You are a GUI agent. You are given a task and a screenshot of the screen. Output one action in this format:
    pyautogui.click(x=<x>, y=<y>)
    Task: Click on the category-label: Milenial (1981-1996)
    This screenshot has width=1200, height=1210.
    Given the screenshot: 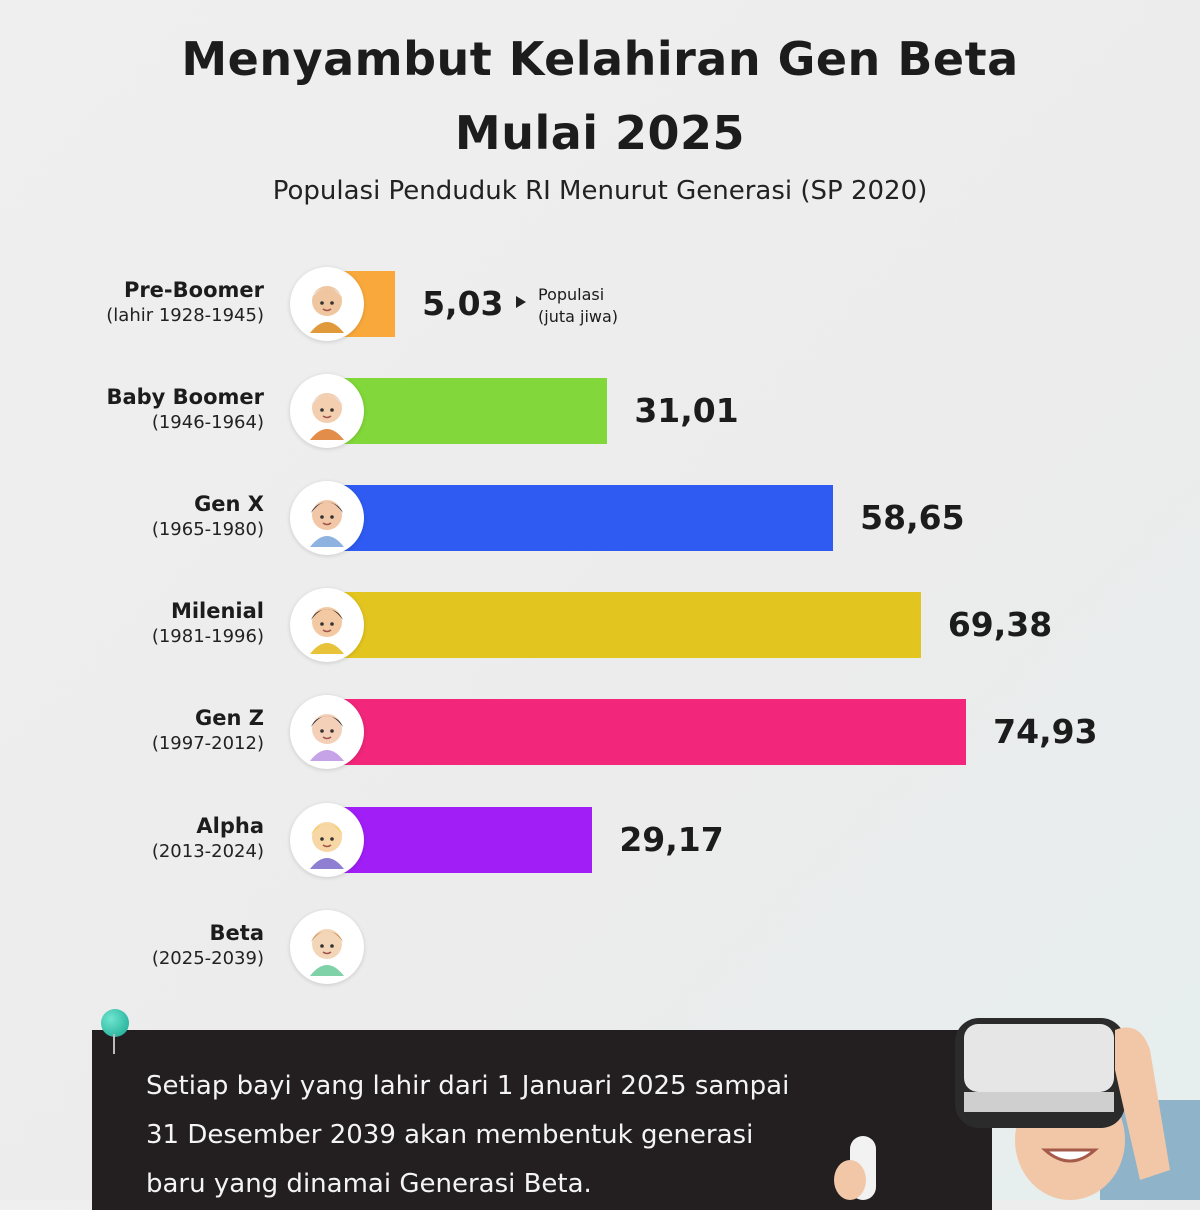 What is the action you would take?
    pyautogui.click(x=208, y=624)
    